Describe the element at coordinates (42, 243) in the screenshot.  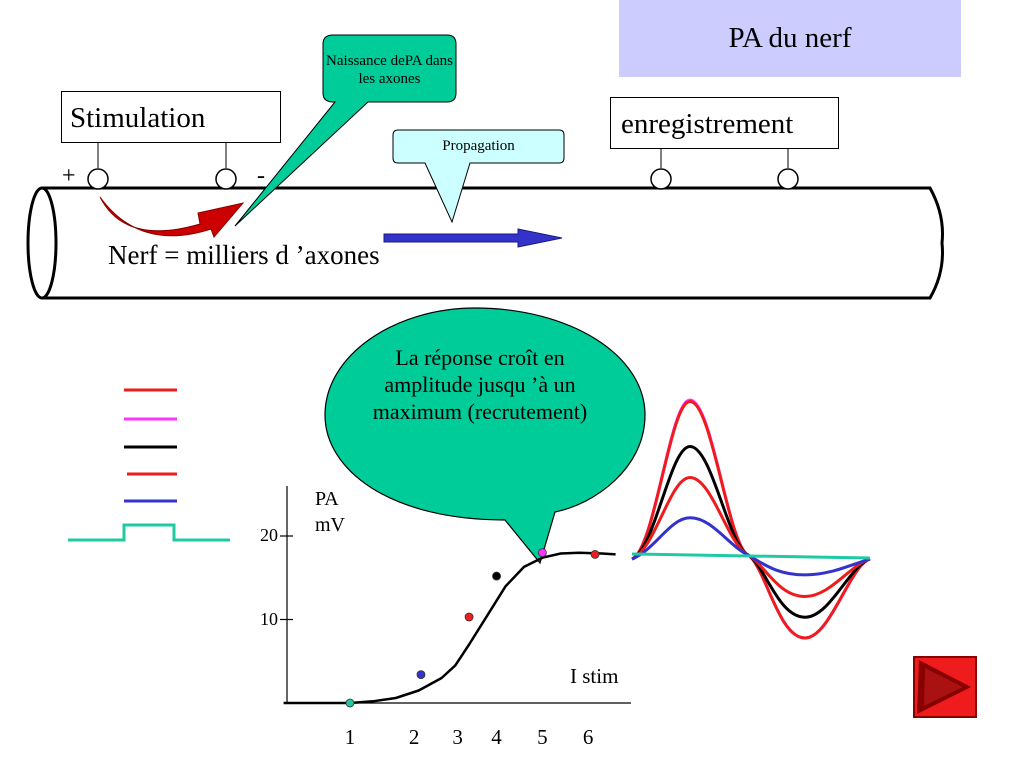
I see `nerve-cylinder-end` at that location.